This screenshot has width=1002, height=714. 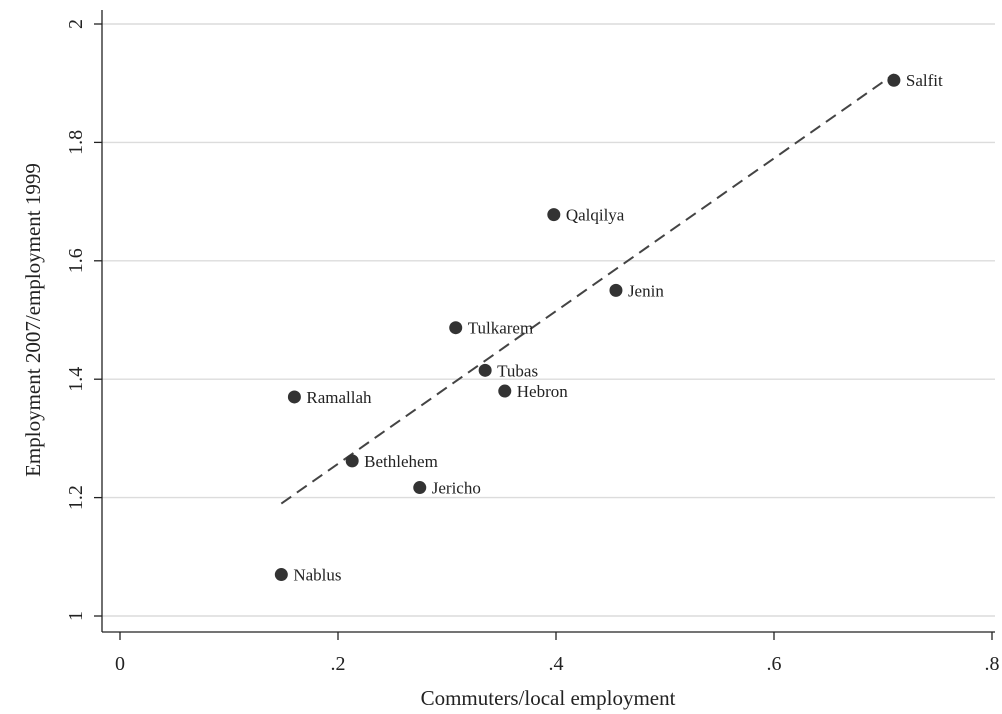 I want to click on x-axis-title: Commuters/local employment, so click(x=548, y=698).